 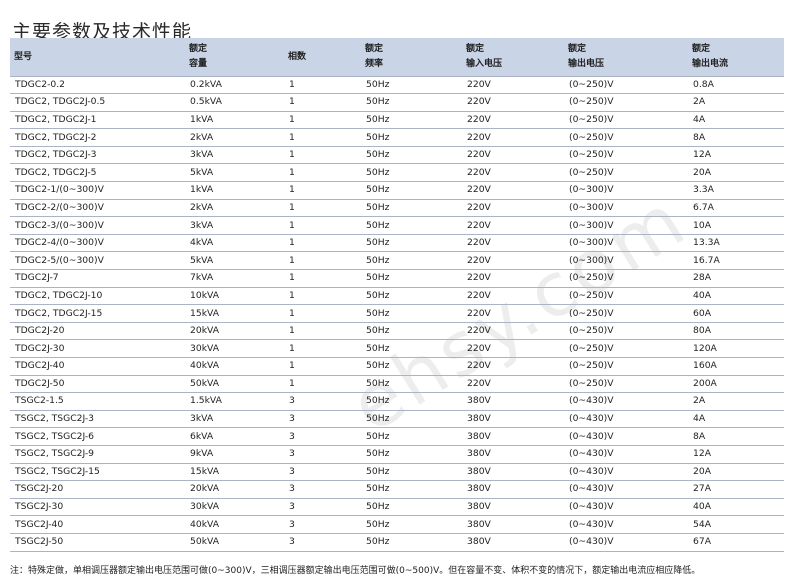 What do you see at coordinates (97, 155) in the screenshot?
I see `cell-model: TDGC2, TDGC2J-3` at bounding box center [97, 155].